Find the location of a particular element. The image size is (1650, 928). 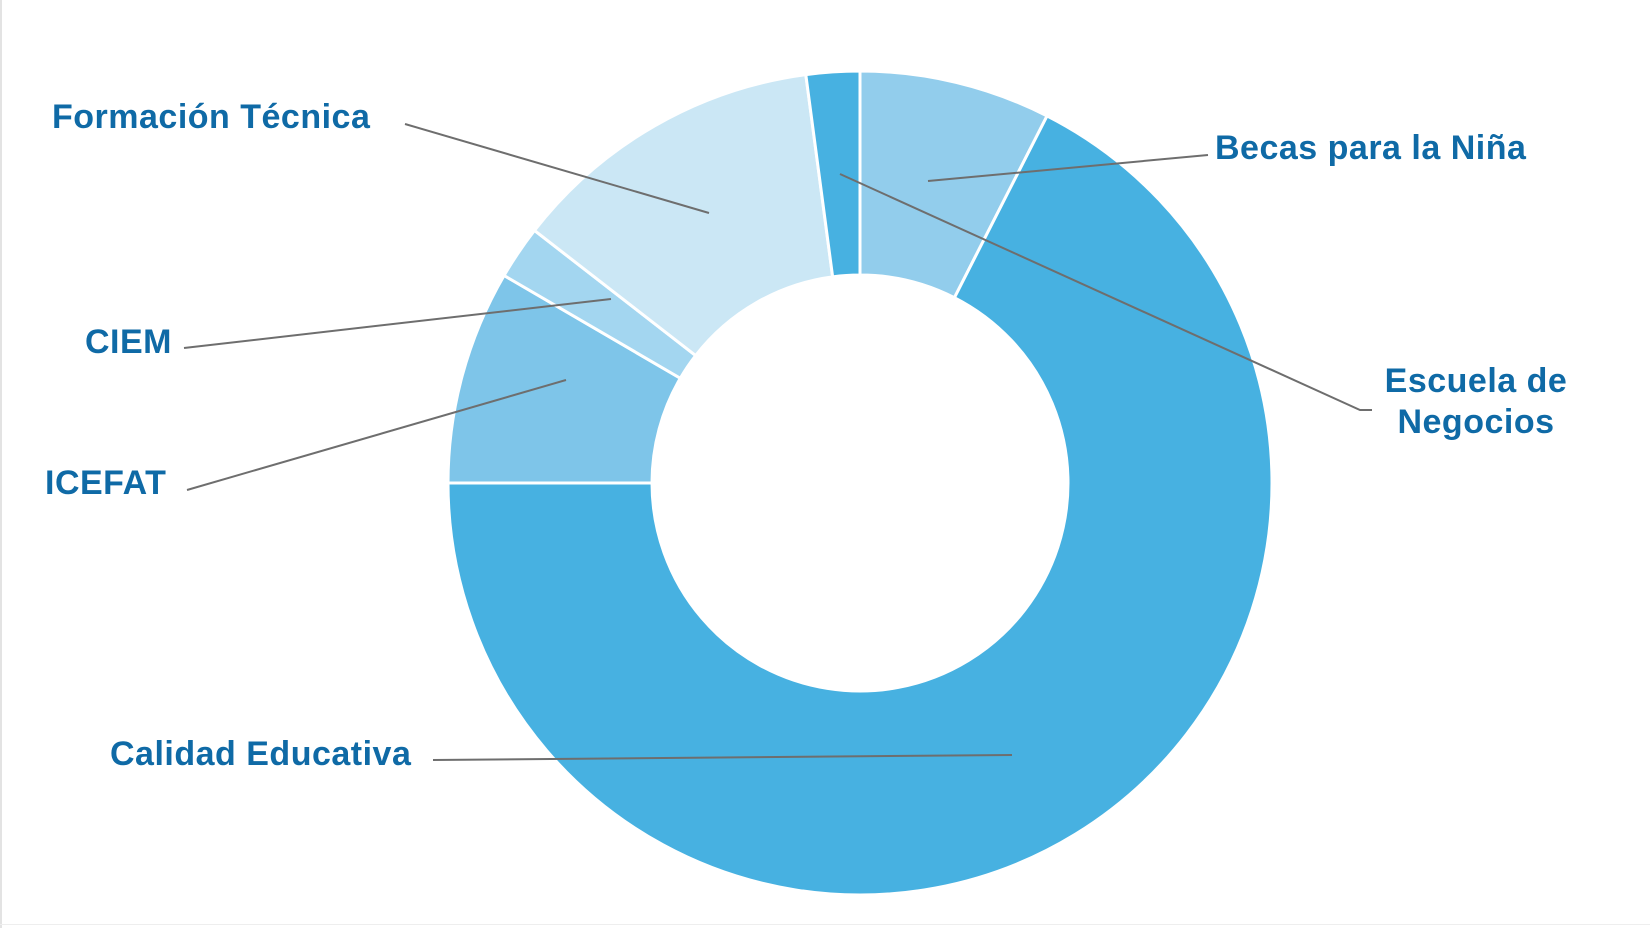

label-ciem: CIEM is located at coordinates (128, 342).